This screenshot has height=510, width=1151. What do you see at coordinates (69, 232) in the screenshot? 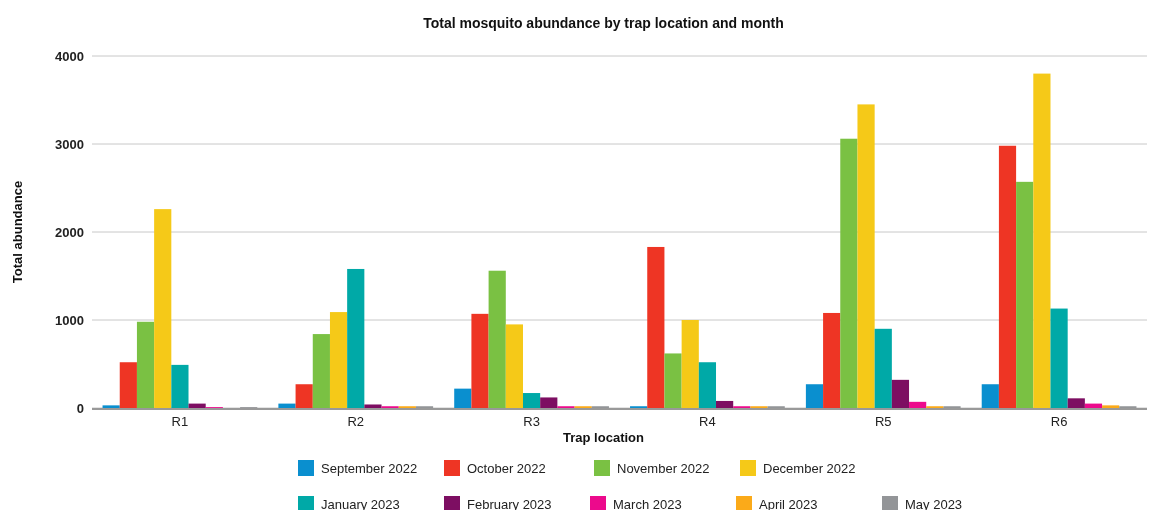
I see `y-tick-label: 2000` at bounding box center [69, 232].